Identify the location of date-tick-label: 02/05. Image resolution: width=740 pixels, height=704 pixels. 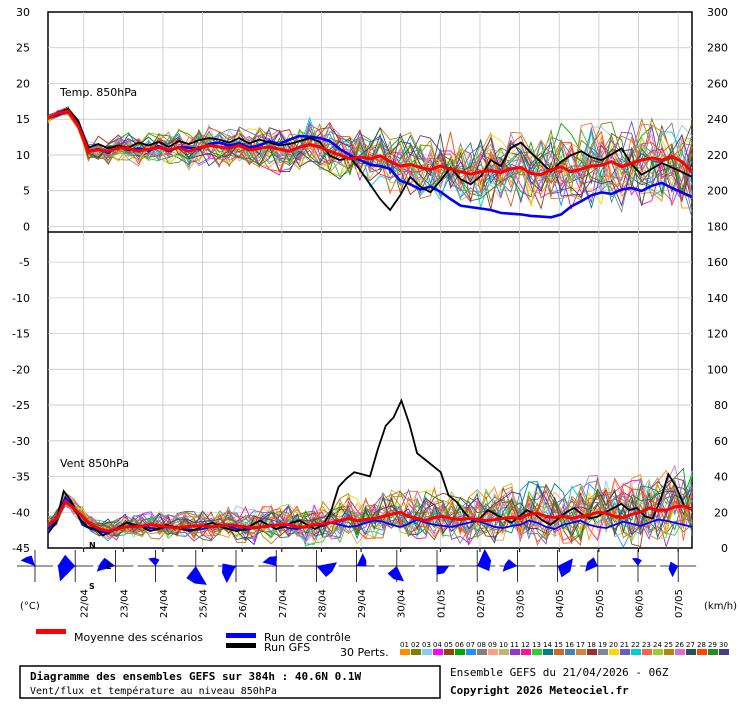
(481, 603).